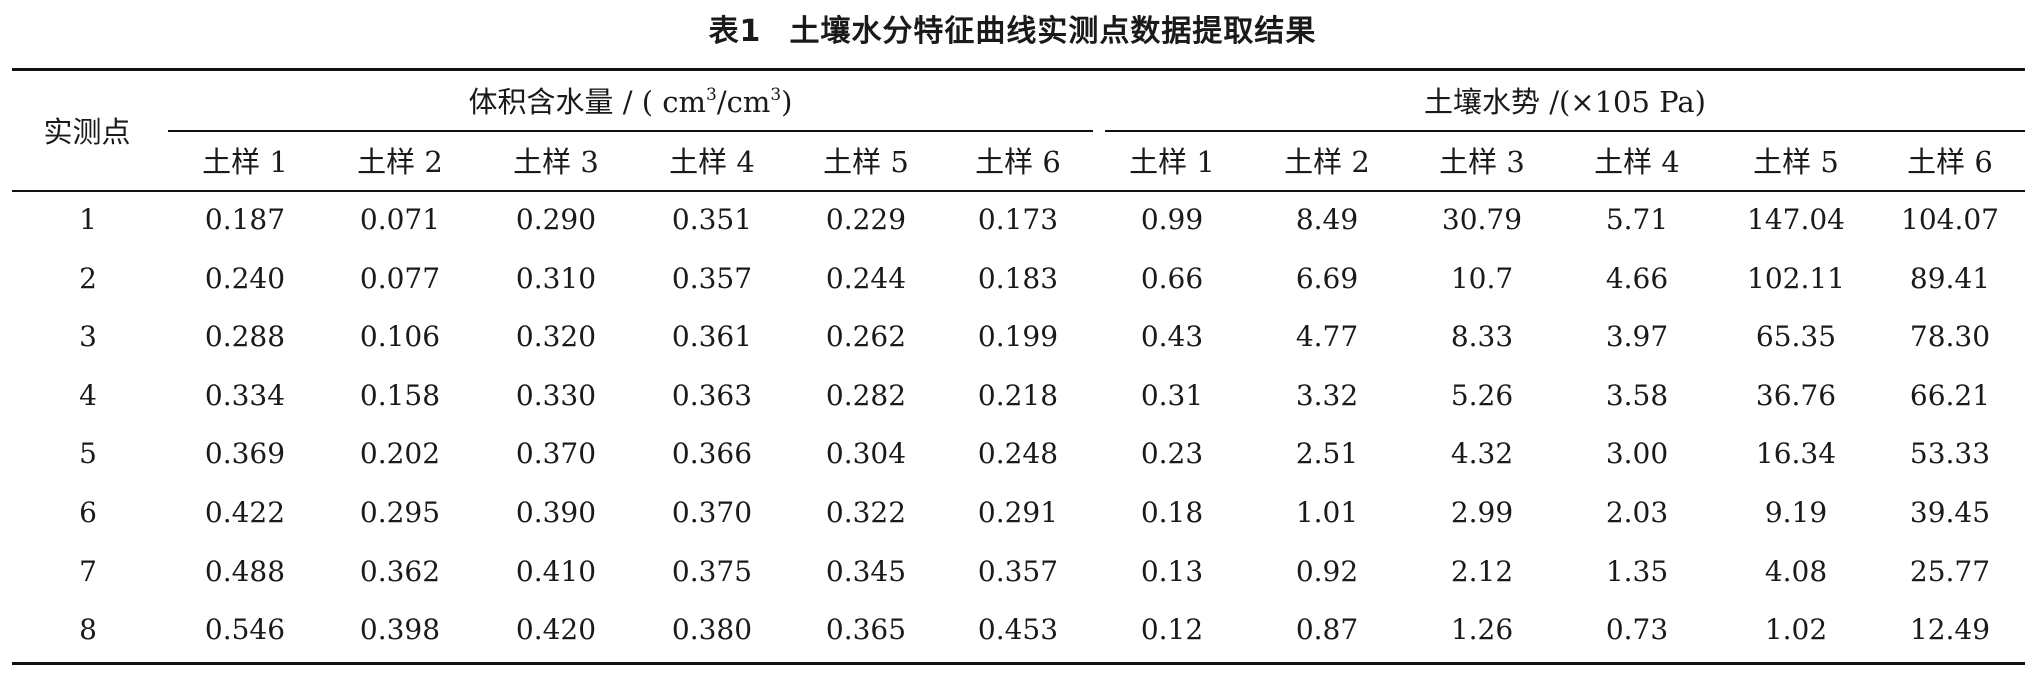 Image resolution: width=2025 pixels, height=678 pixels. Describe the element at coordinates (712, 395) in the screenshot. I see `water-content-cell: 0.363` at that location.